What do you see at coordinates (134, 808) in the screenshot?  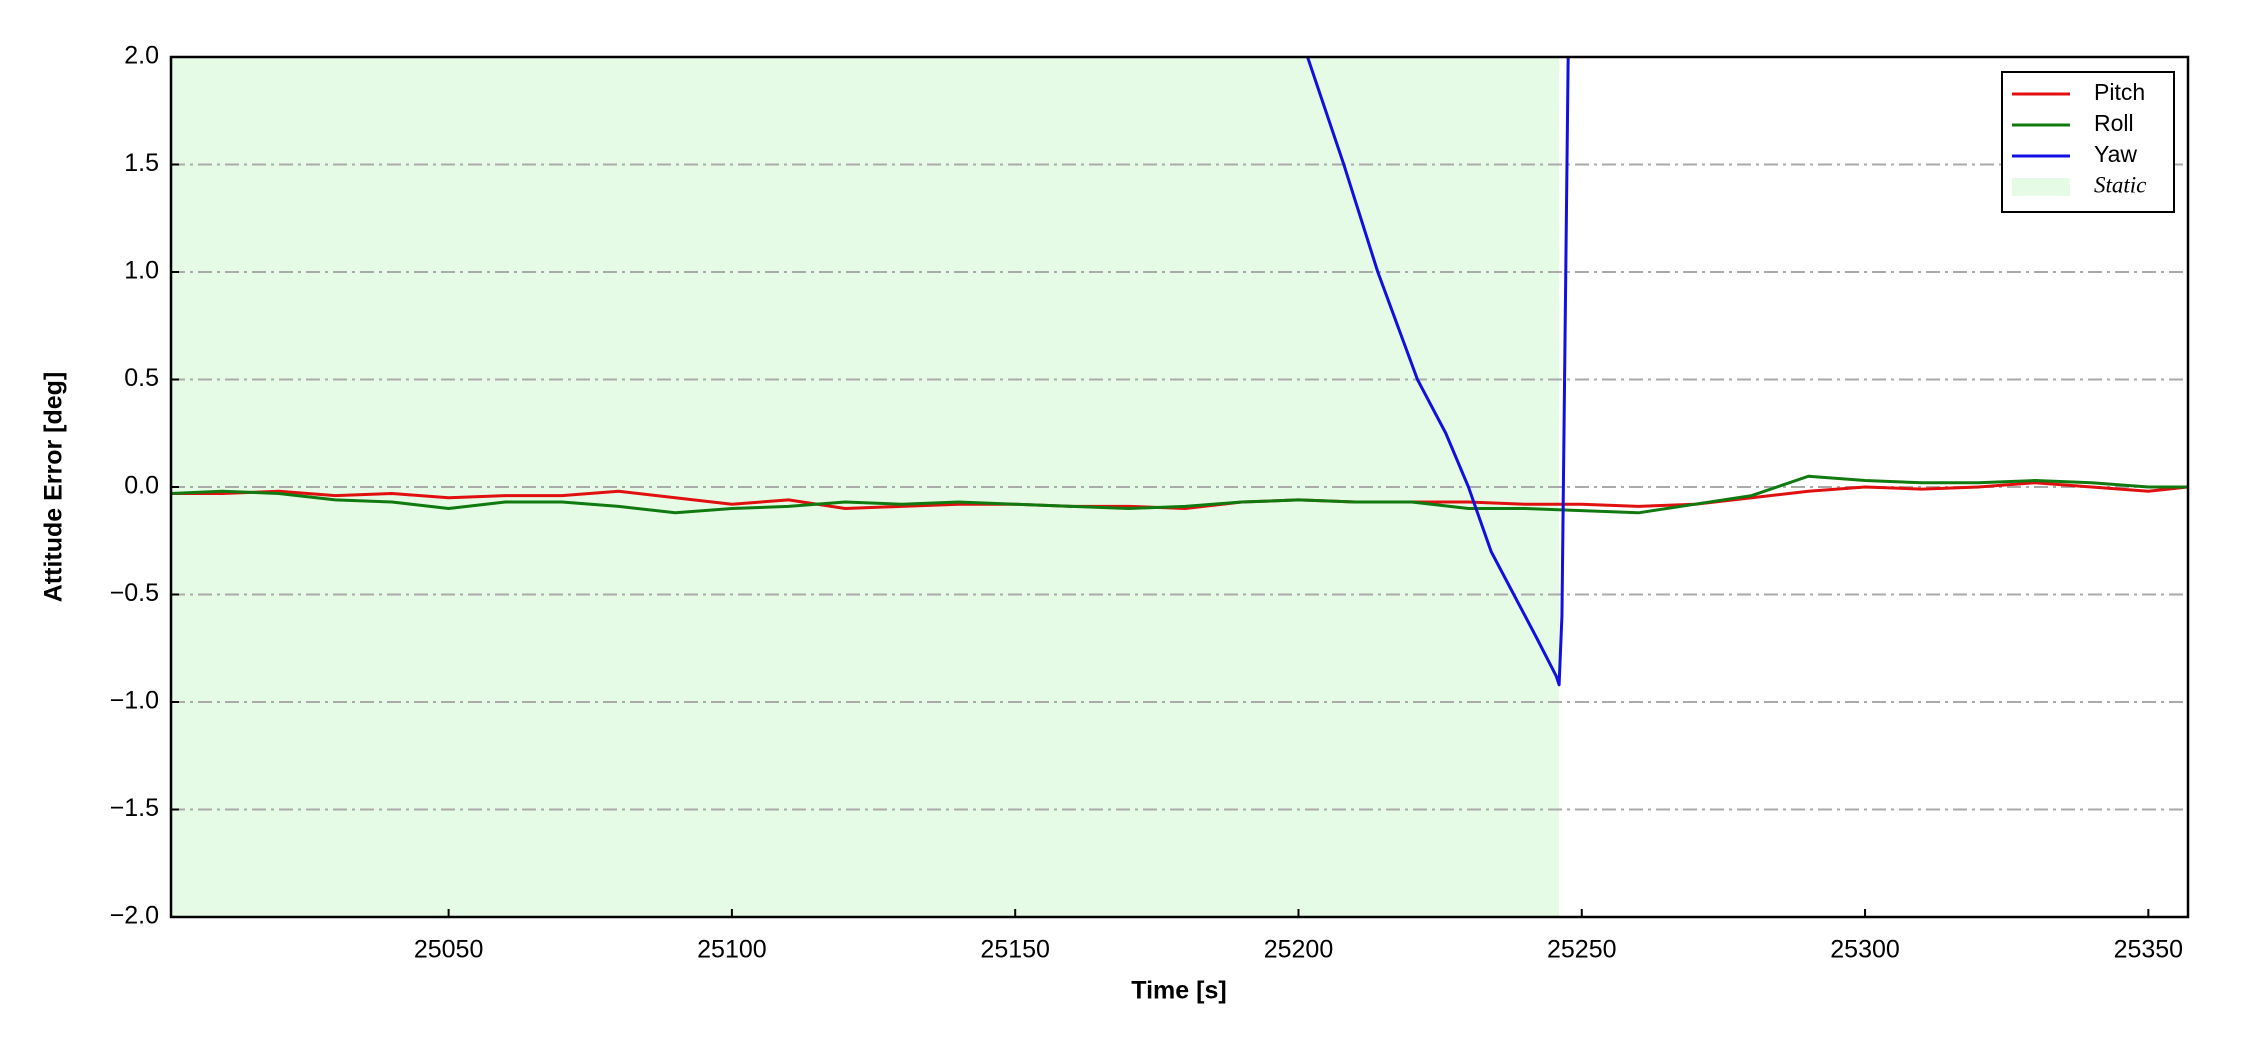 I see `y-tick-label: −1.5` at bounding box center [134, 808].